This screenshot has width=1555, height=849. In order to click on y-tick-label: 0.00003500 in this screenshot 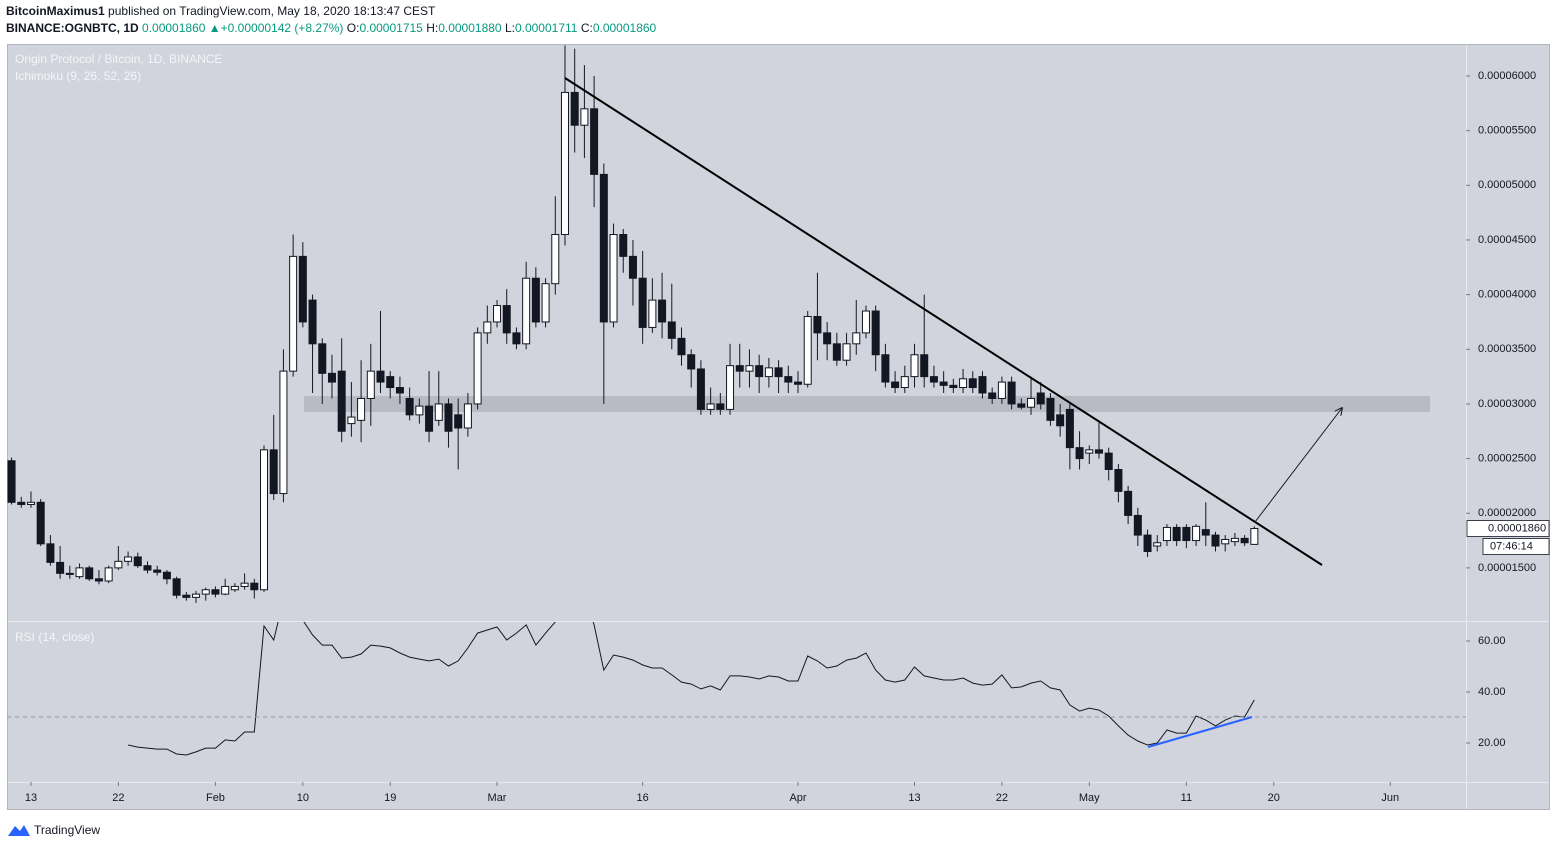, I will do `click(1507, 349)`.